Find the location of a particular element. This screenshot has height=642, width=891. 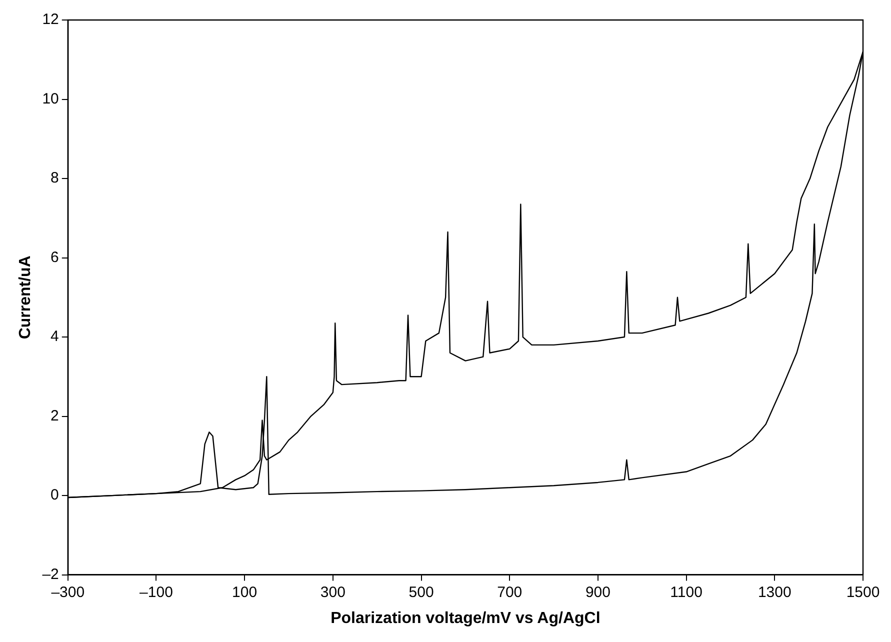

y-tick-label: –2 is located at coordinates (50, 574).